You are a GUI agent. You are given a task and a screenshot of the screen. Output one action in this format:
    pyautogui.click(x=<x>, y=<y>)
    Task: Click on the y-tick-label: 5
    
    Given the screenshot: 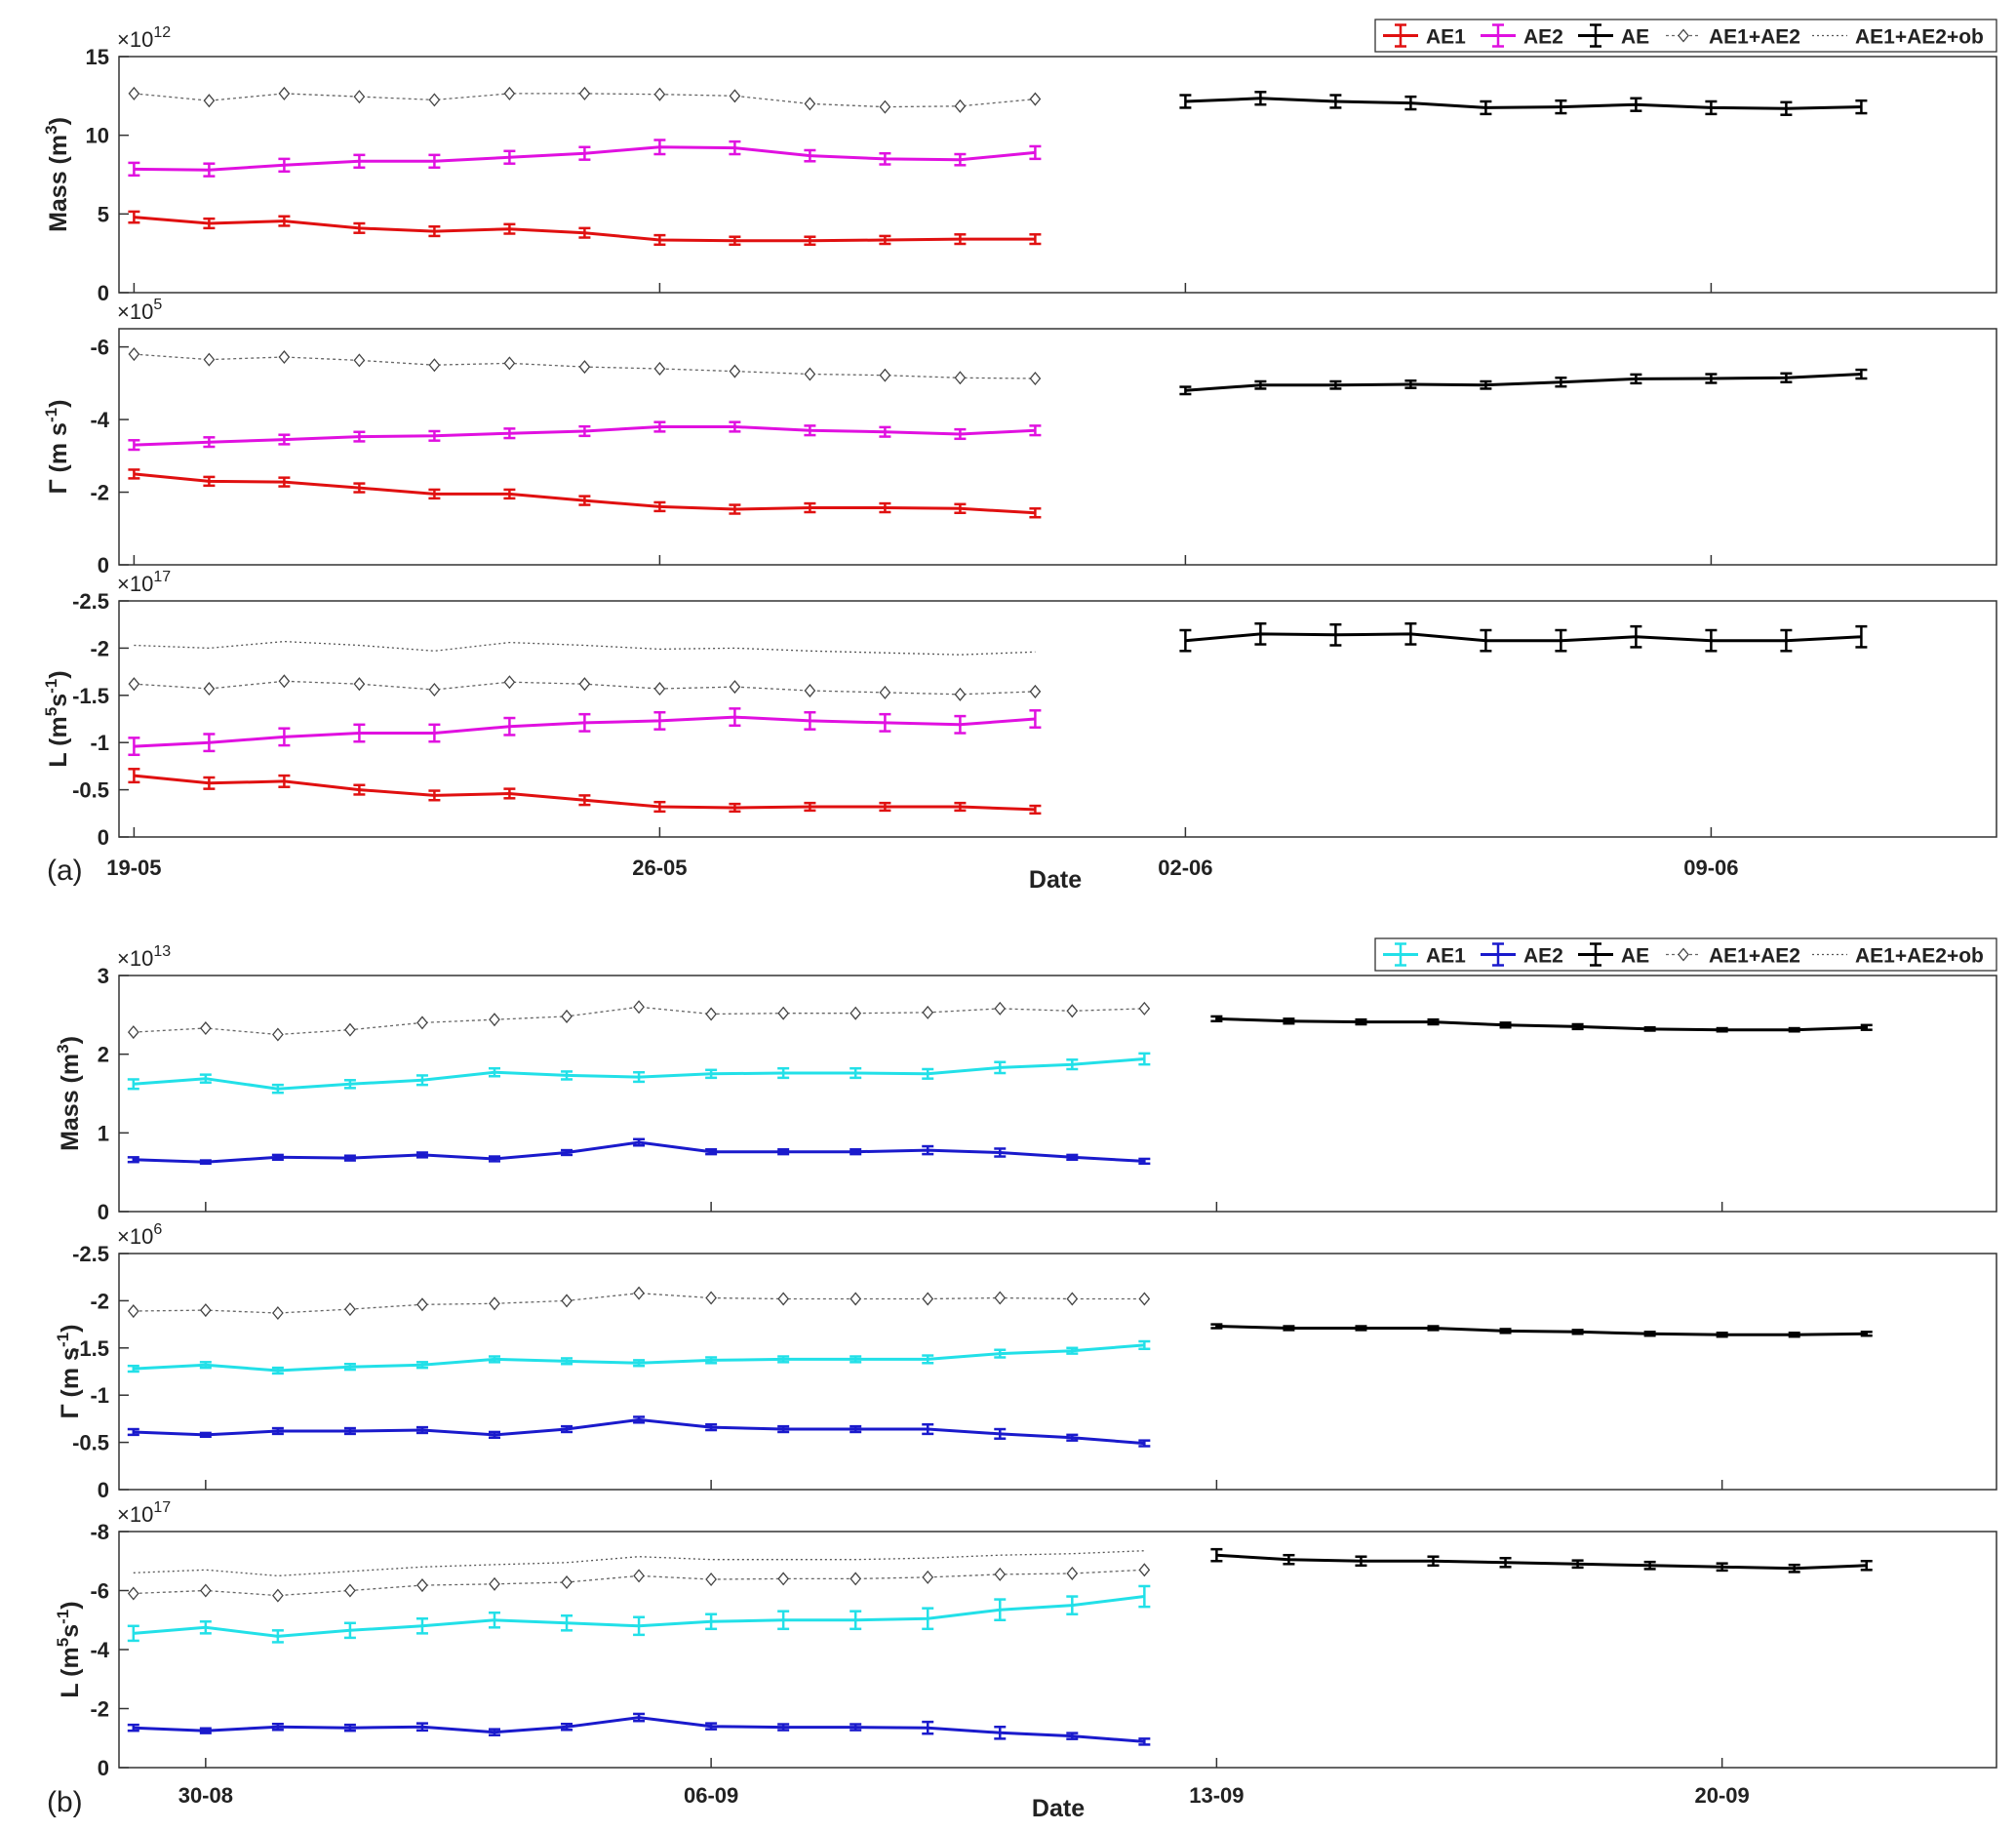 What is the action you would take?
    pyautogui.click(x=103, y=214)
    